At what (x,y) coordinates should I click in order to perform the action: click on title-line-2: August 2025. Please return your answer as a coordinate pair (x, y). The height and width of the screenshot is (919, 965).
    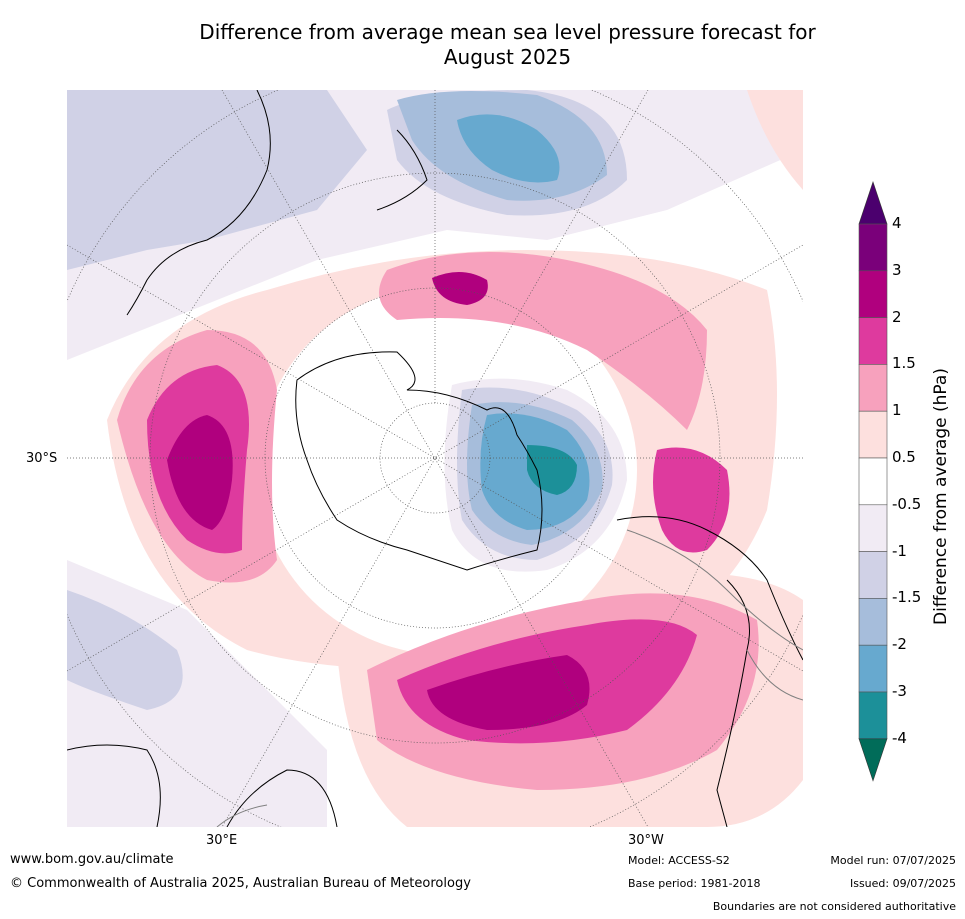
    Looking at the image, I should click on (507, 57).